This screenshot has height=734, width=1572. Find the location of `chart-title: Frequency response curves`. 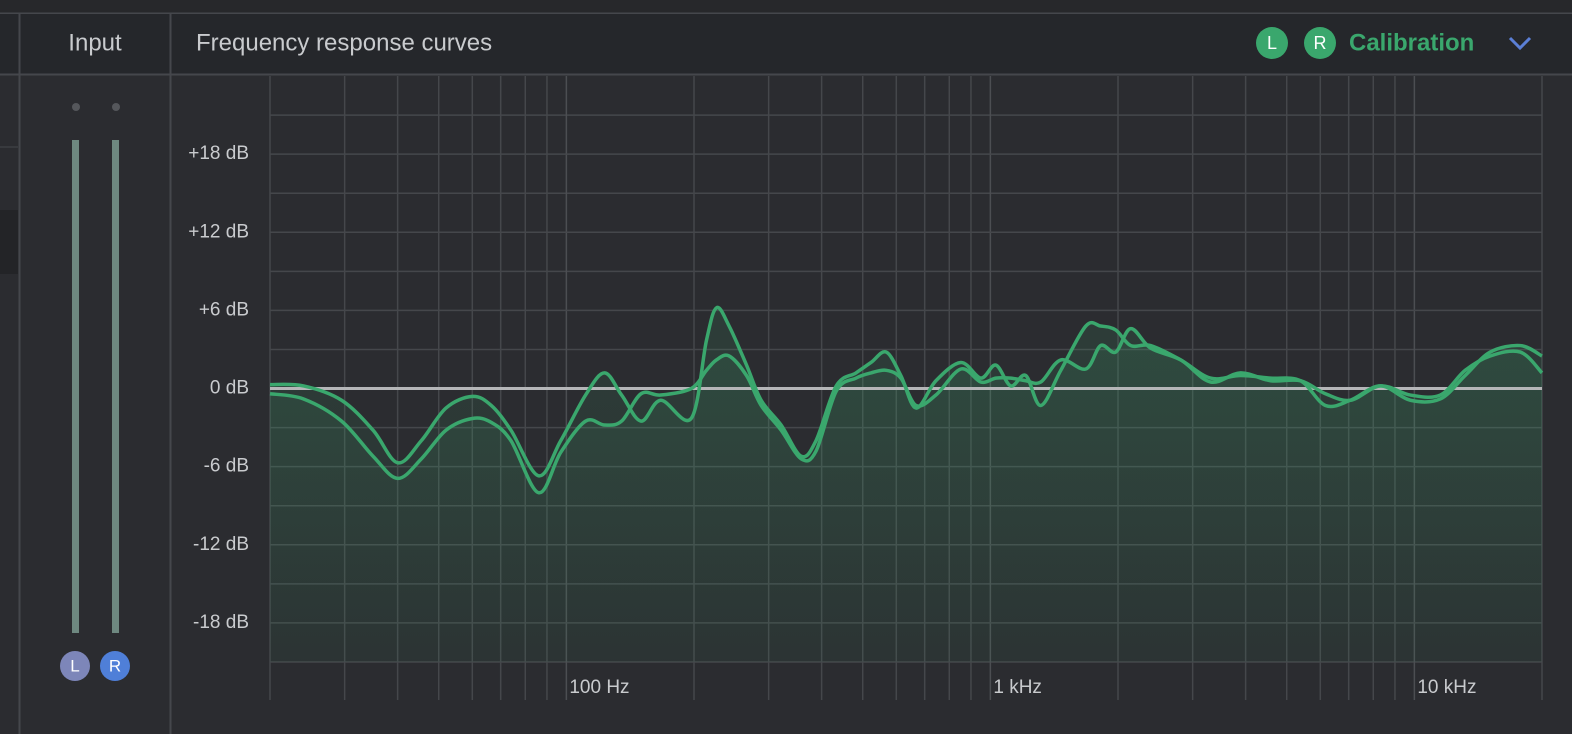

chart-title: Frequency response curves is located at coordinates (344, 42).